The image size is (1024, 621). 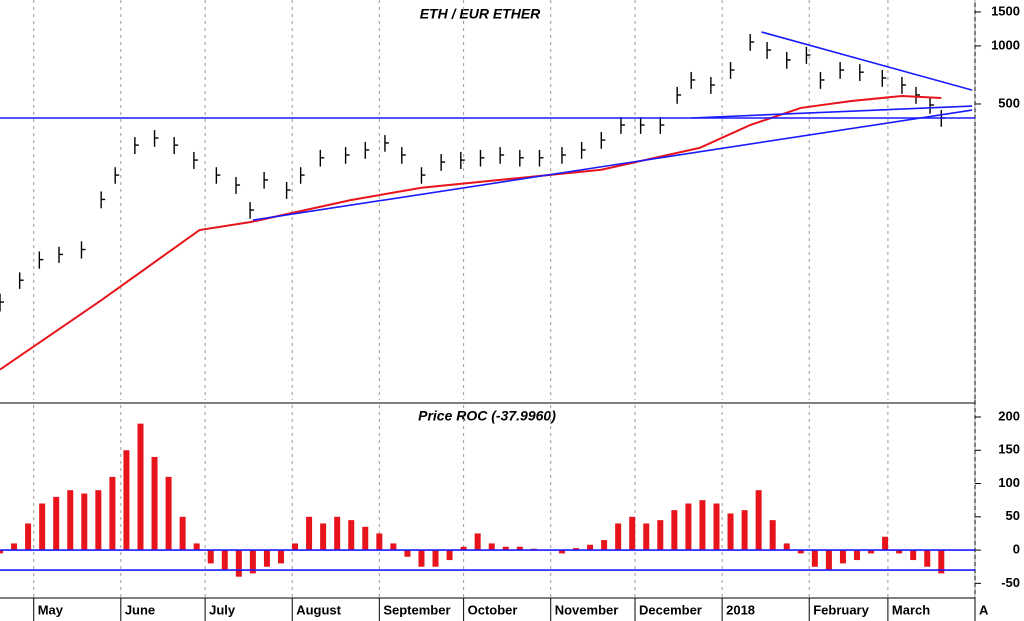 What do you see at coordinates (587, 609) in the screenshot?
I see `x-tick-label: November` at bounding box center [587, 609].